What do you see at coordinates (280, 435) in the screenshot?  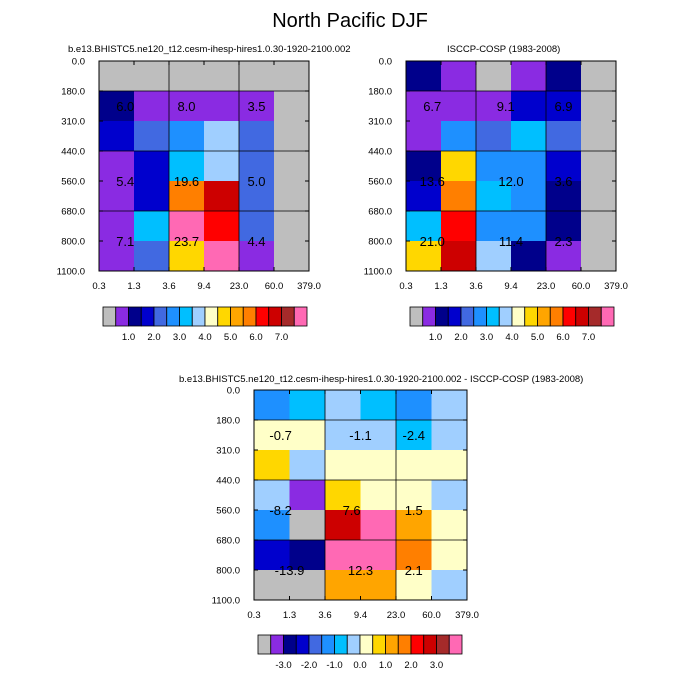 I see `cell-value-label: -0.7` at bounding box center [280, 435].